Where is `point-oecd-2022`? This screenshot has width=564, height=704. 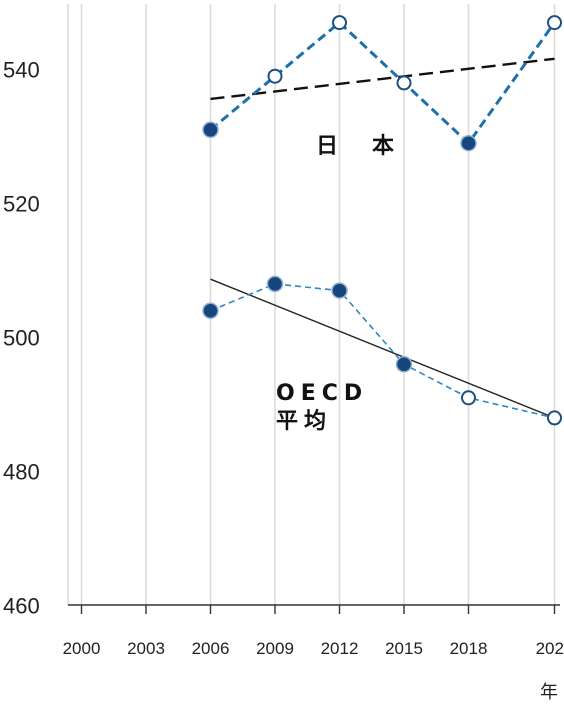
point-oecd-2022 is located at coordinates (554, 418).